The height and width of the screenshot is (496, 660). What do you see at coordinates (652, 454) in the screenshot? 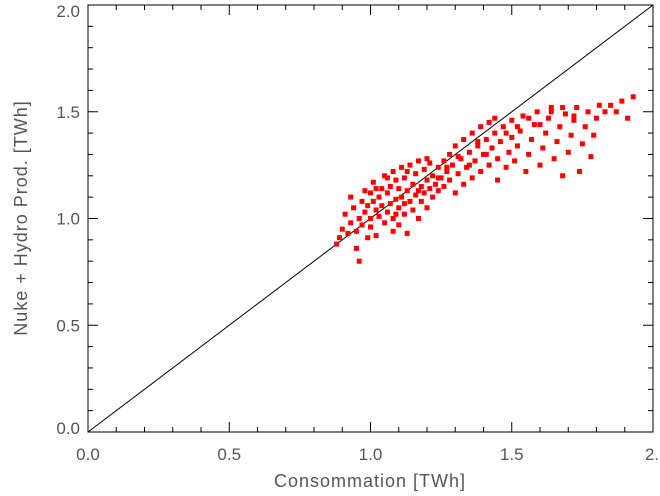
I see `x-tick-label: 2.` at bounding box center [652, 454].